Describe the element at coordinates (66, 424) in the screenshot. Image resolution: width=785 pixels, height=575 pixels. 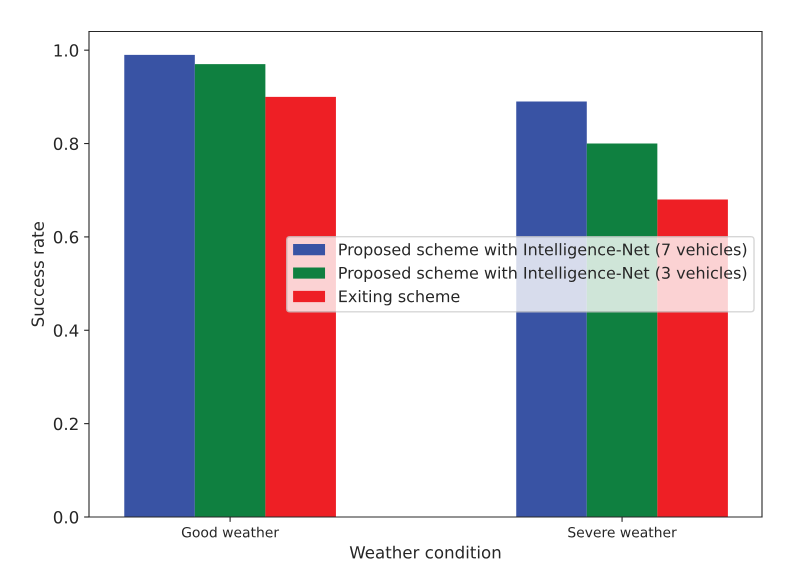
I see `y-tick-label: 0.2` at that location.